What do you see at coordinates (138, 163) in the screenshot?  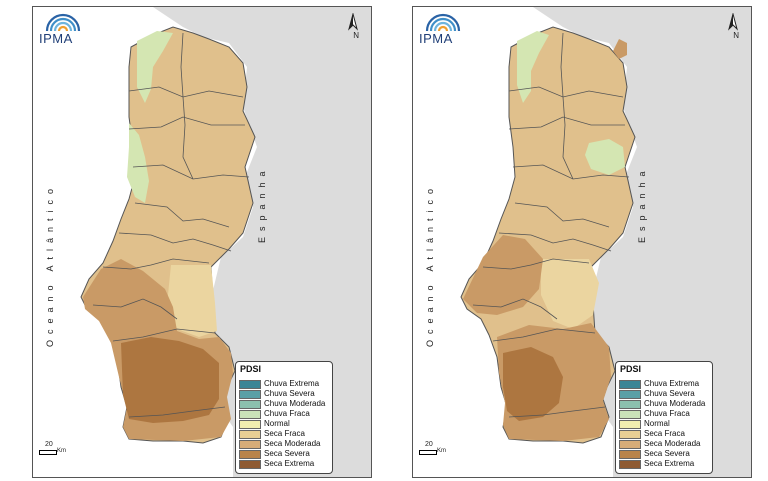 I see `light-rain-zone-coast` at bounding box center [138, 163].